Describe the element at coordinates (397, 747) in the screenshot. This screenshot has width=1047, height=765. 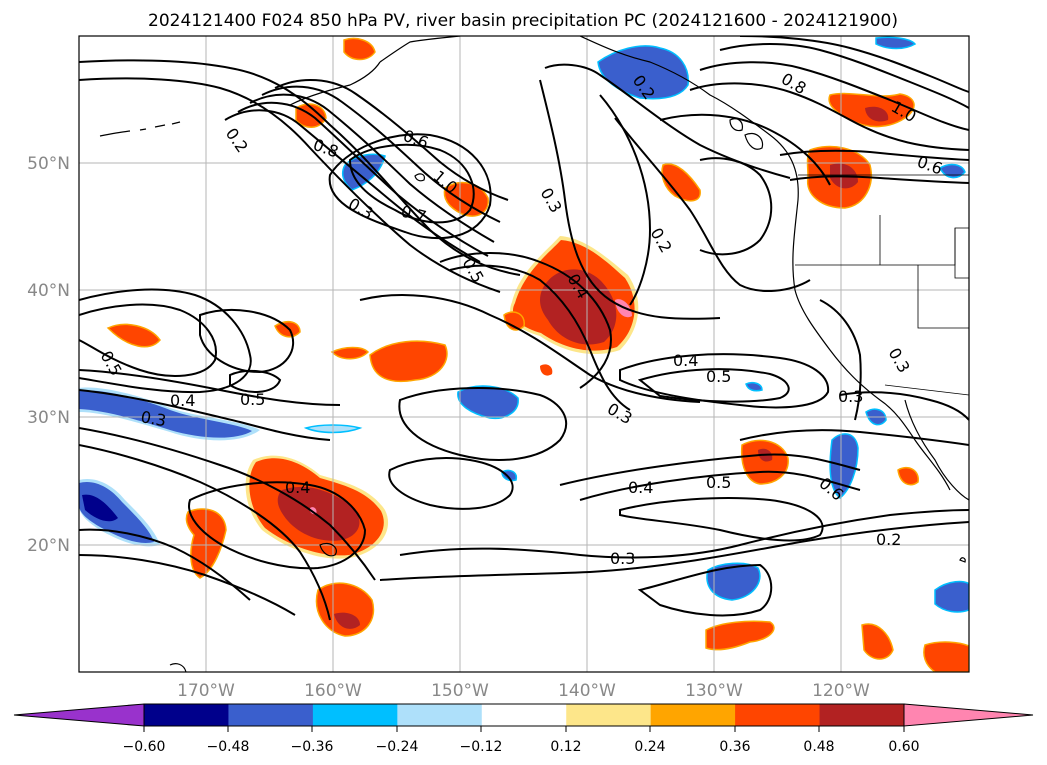
I see `colorbar-label: −0.24` at that location.